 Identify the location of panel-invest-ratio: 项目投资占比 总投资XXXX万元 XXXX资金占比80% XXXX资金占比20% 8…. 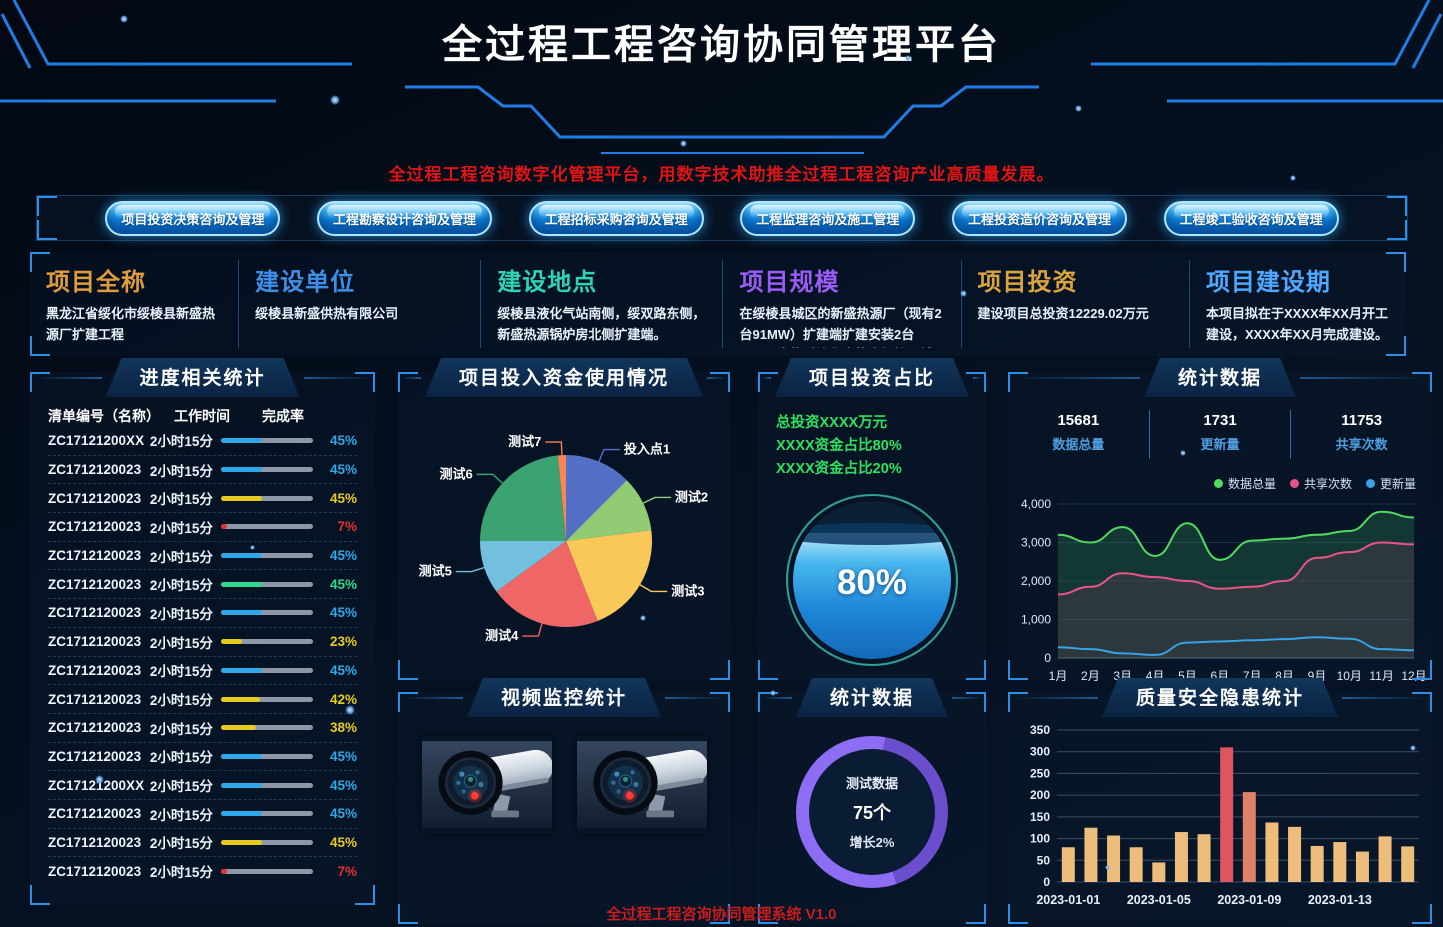
(872, 526).